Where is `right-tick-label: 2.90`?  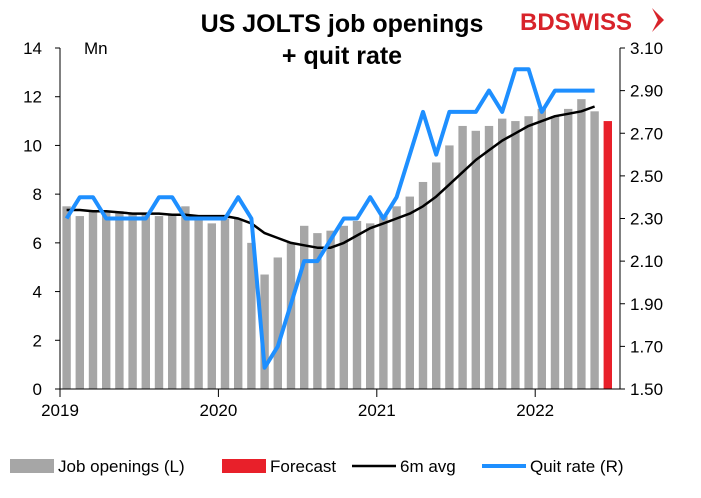 right-tick-label: 2.90 is located at coordinates (646, 91).